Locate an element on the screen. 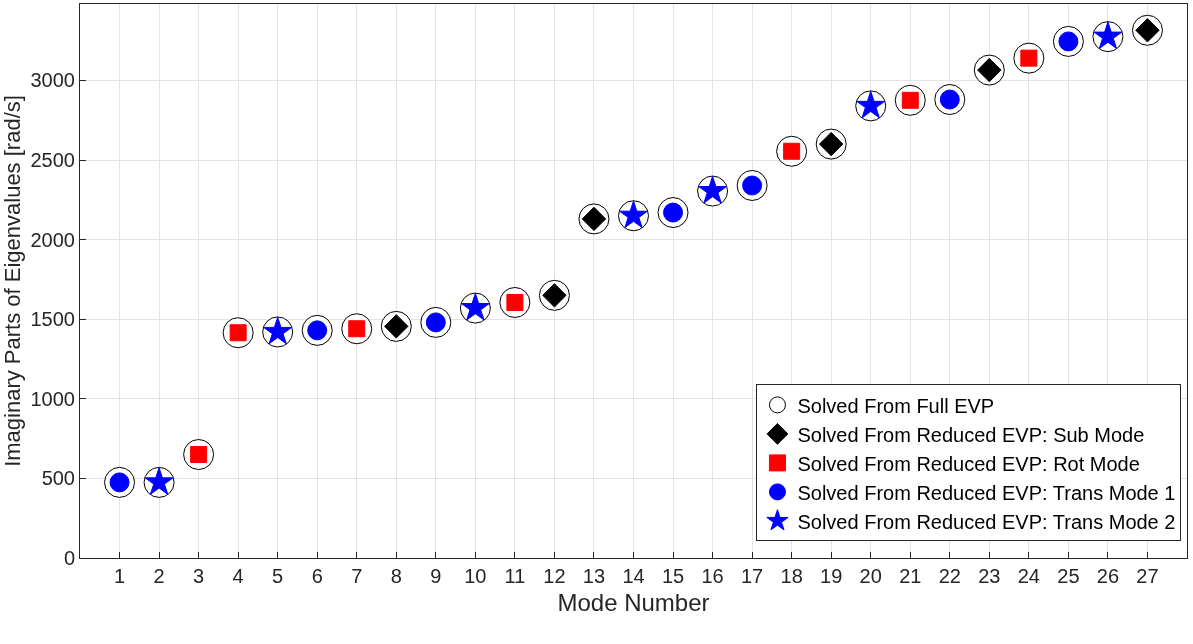  x-tick-label: 18 is located at coordinates (791, 576).